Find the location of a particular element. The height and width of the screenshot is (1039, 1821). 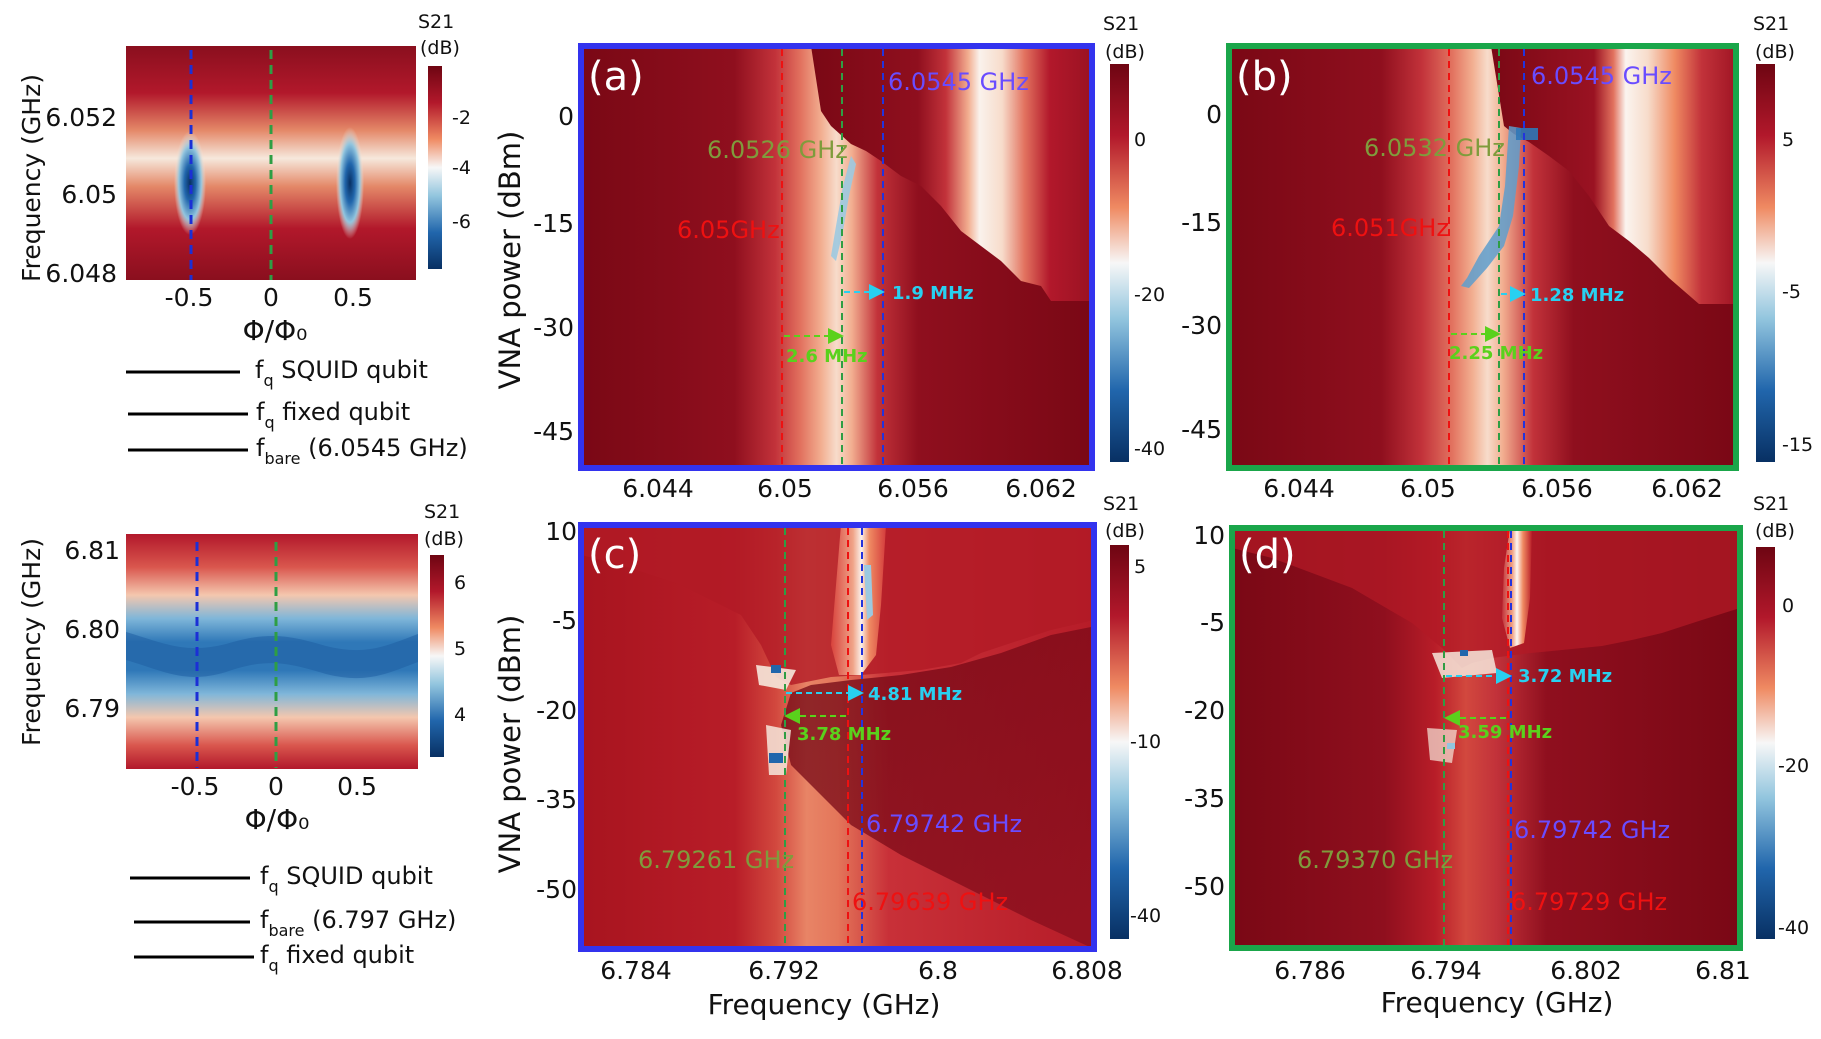

measurement-label: 3.78 MHz is located at coordinates (844, 734).